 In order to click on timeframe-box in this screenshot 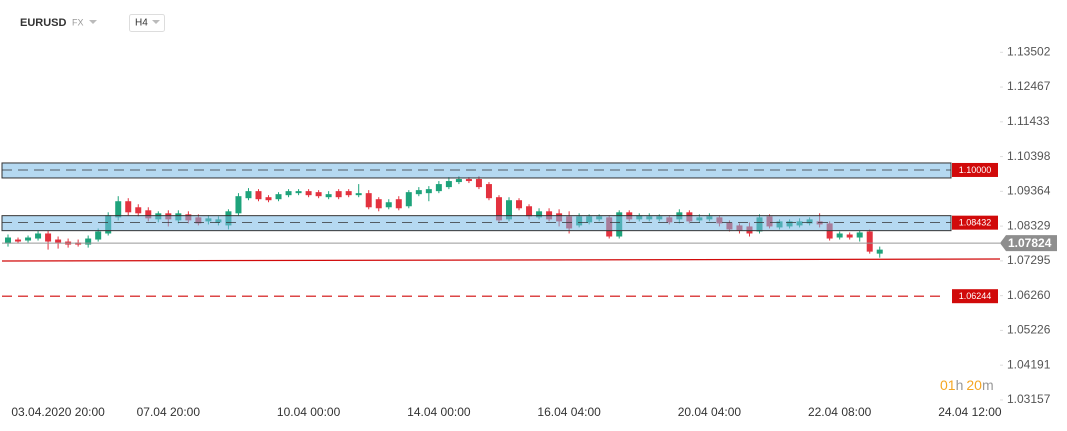, I will do `click(147, 23)`.